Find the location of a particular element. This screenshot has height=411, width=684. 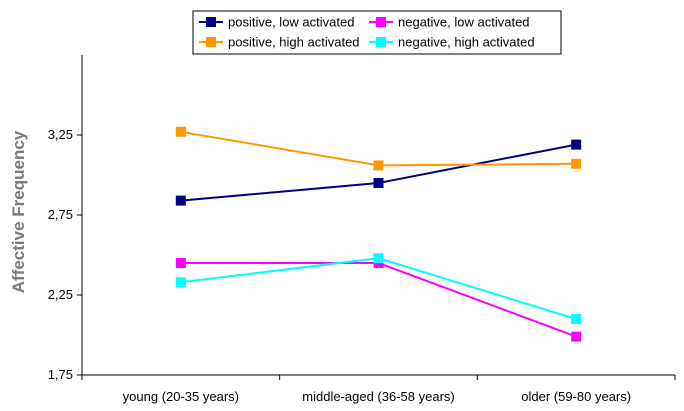

y-tick-label: 2,25 is located at coordinates (60, 294).